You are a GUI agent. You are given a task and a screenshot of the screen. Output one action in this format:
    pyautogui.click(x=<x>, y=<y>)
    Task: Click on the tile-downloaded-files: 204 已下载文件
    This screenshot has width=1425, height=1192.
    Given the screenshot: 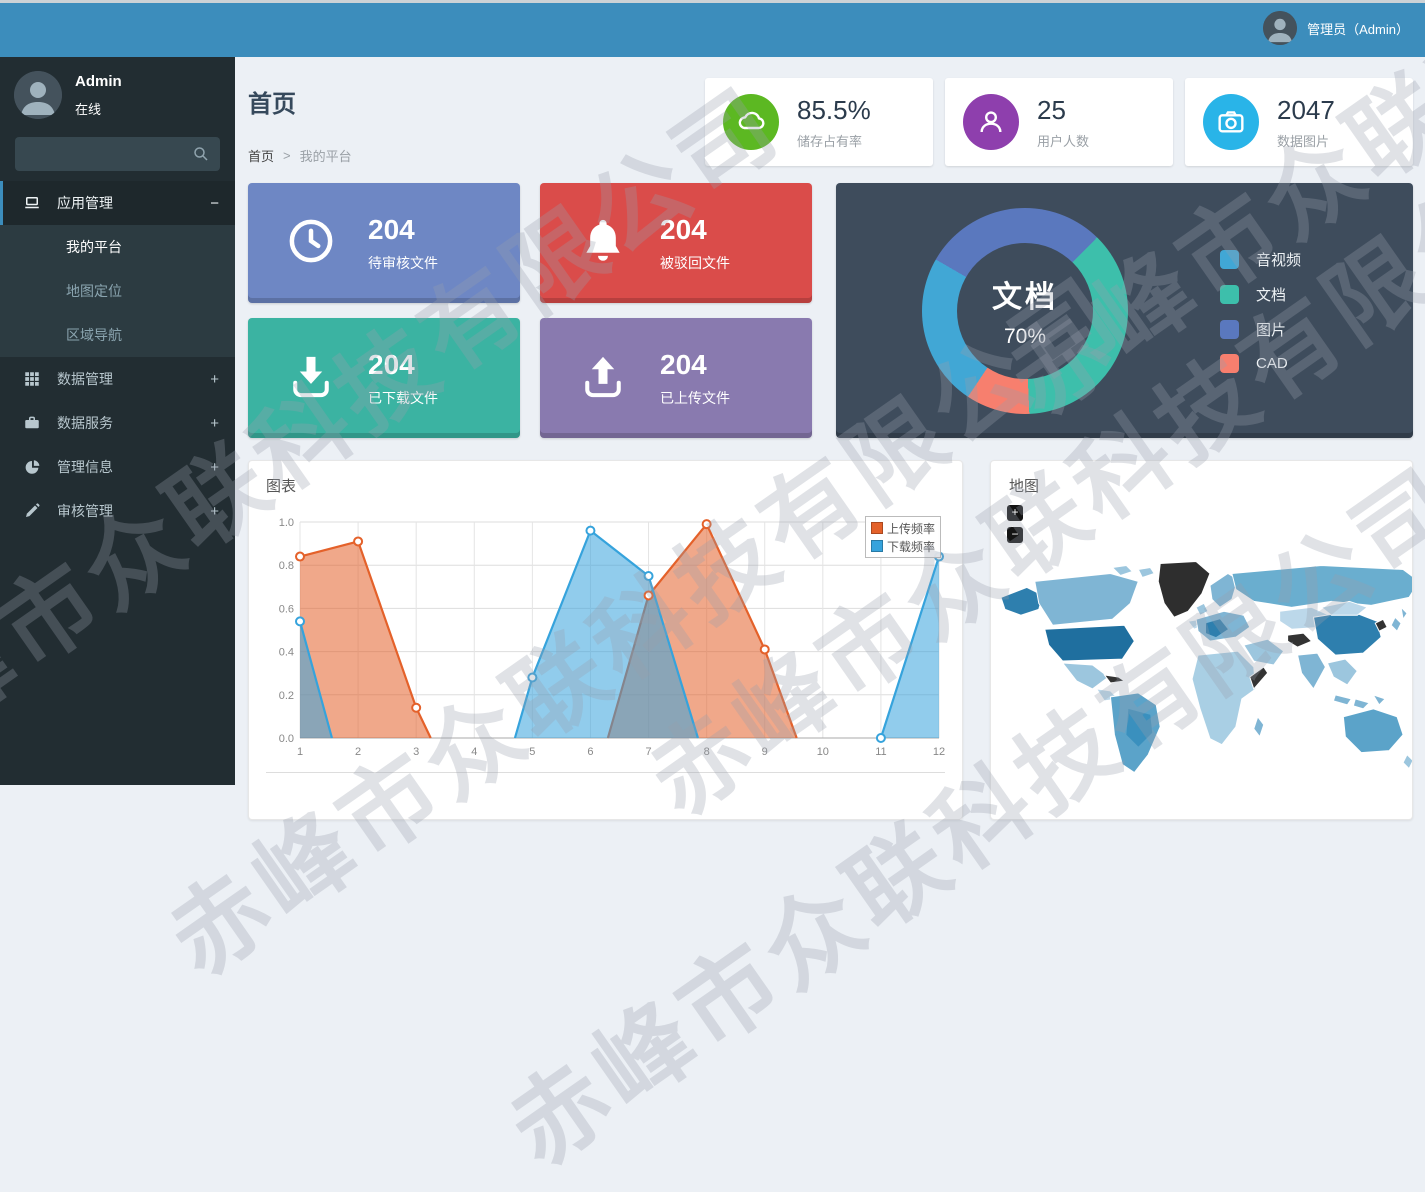 What is the action you would take?
    pyautogui.click(x=384, y=378)
    